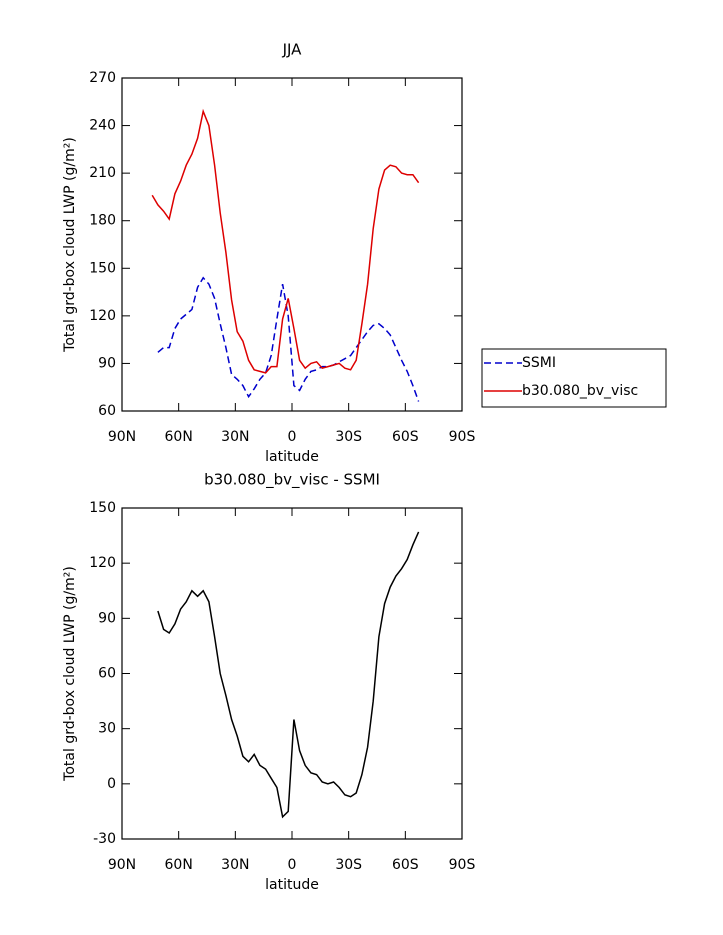 Image resolution: width=723 pixels, height=935 pixels. What do you see at coordinates (102, 126) in the screenshot?
I see `y-tick-label: 240` at bounding box center [102, 126].